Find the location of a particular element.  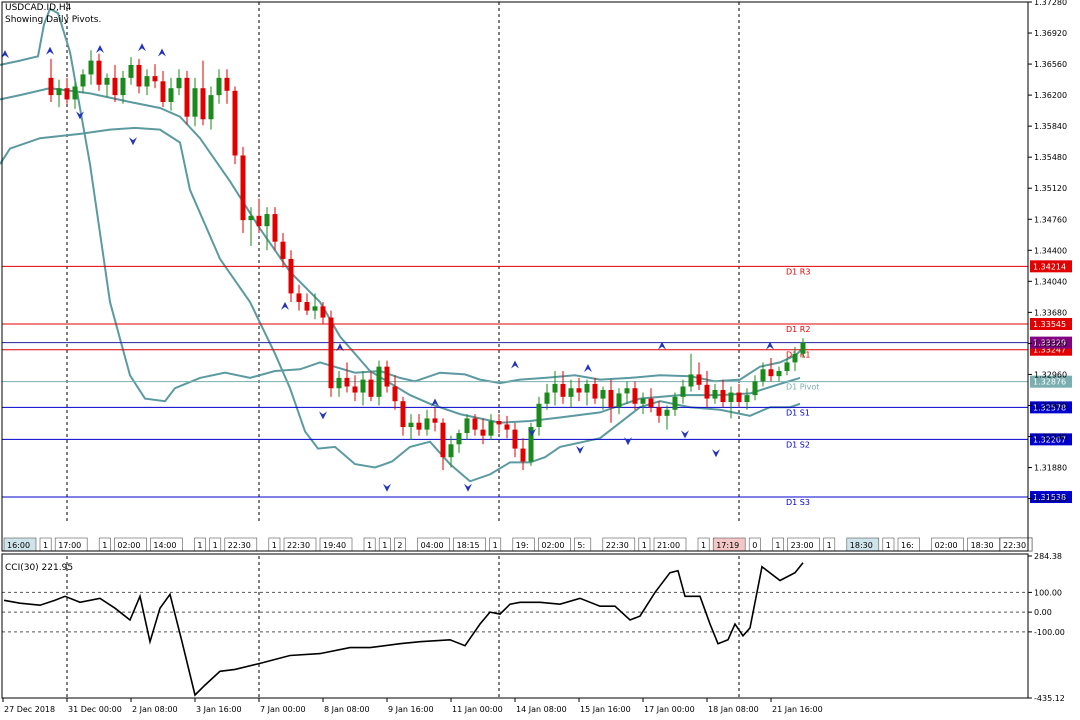

price-tick-label: 1.31520 is located at coordinates (1050, 499).